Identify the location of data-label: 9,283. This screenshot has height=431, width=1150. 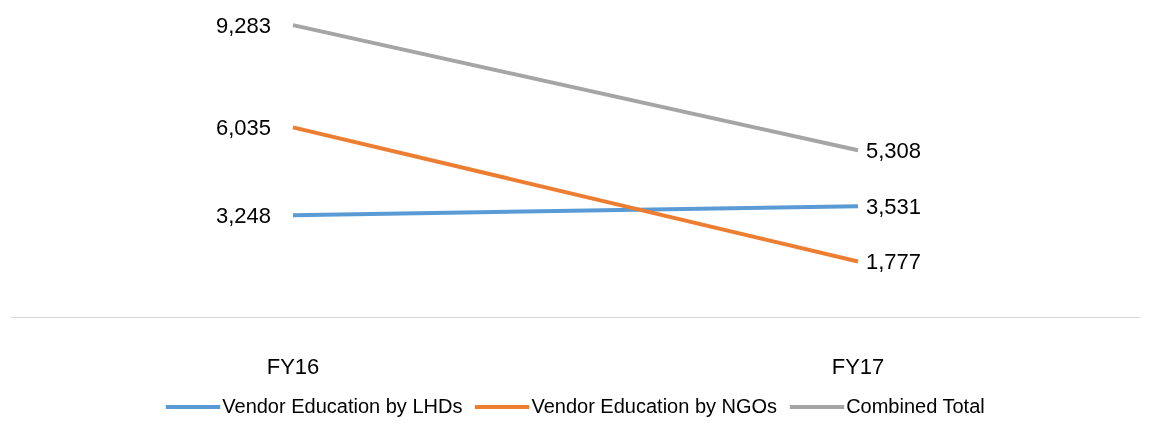
(243, 25).